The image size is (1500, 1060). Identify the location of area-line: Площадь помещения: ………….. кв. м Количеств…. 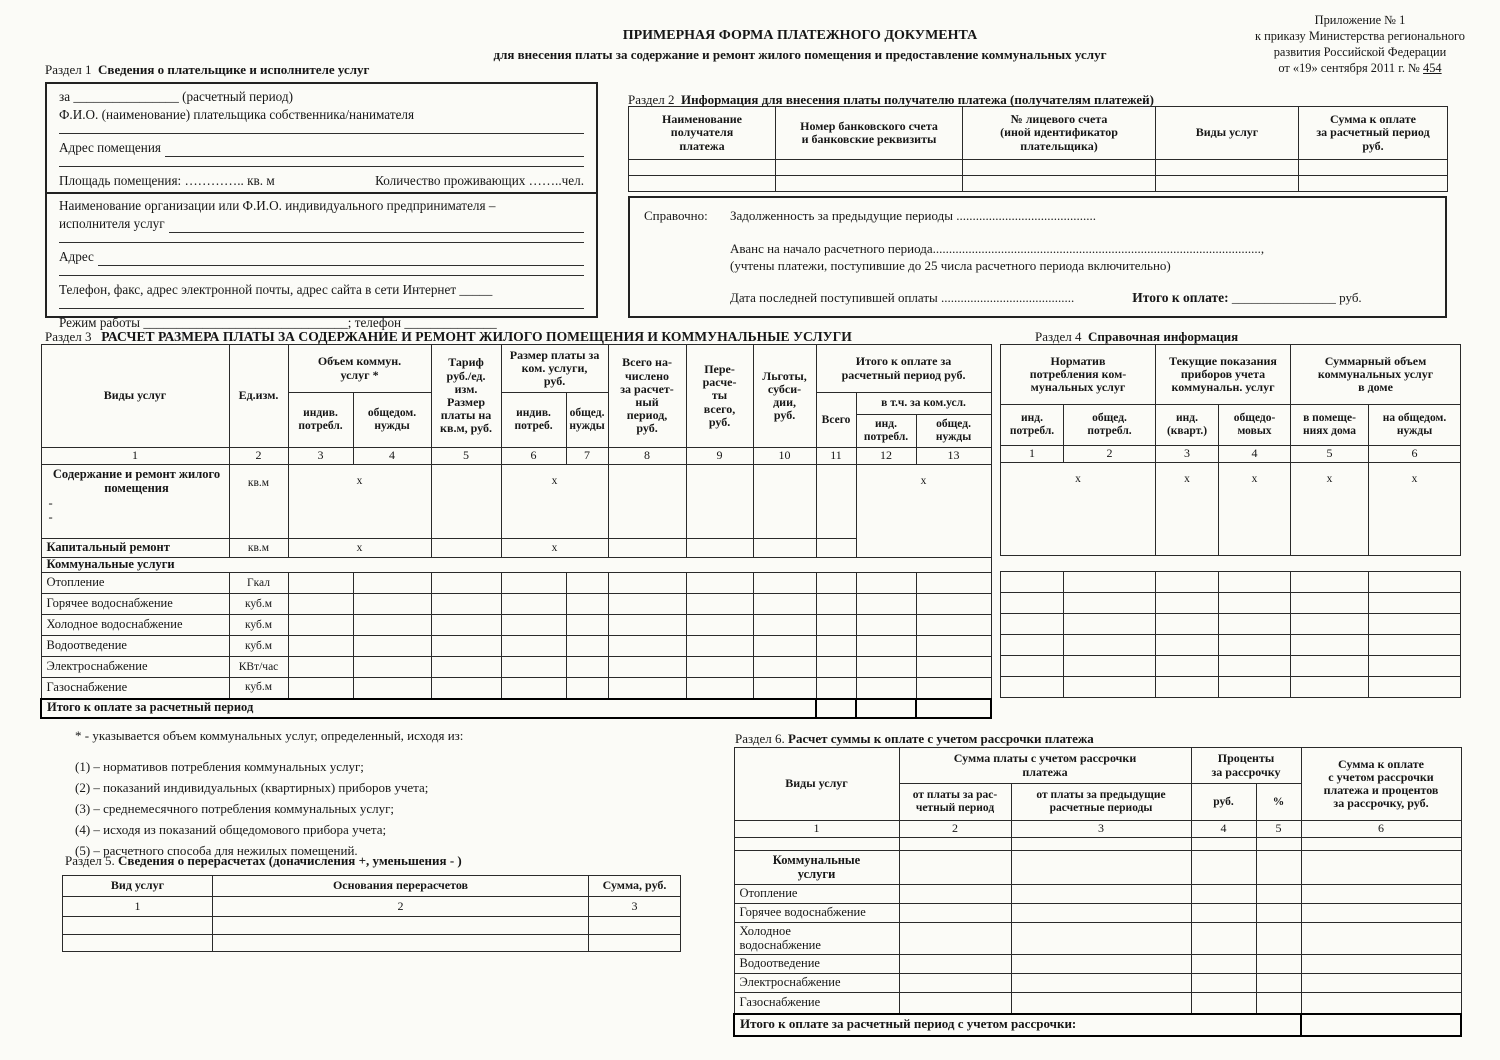
(321, 181).